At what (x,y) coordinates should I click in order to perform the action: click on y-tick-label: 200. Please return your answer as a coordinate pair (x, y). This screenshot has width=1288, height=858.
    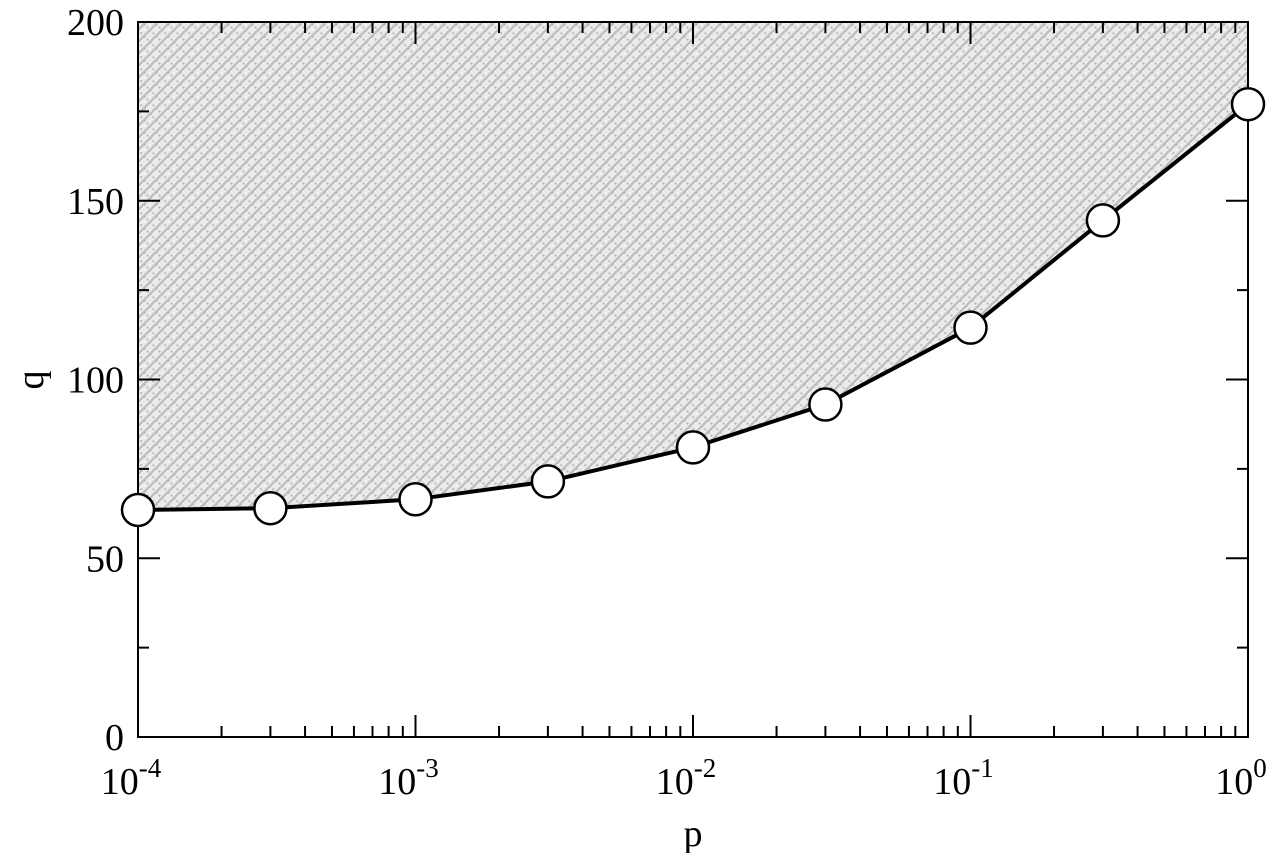
    Looking at the image, I should click on (95, 23).